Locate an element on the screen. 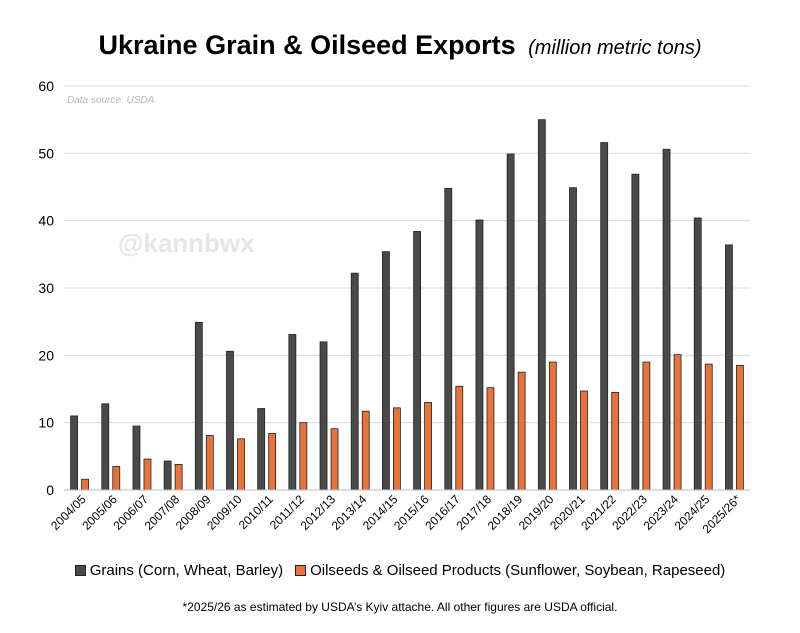 This screenshot has width=800, height=633. y-tick-label: 0 is located at coordinates (50, 490).